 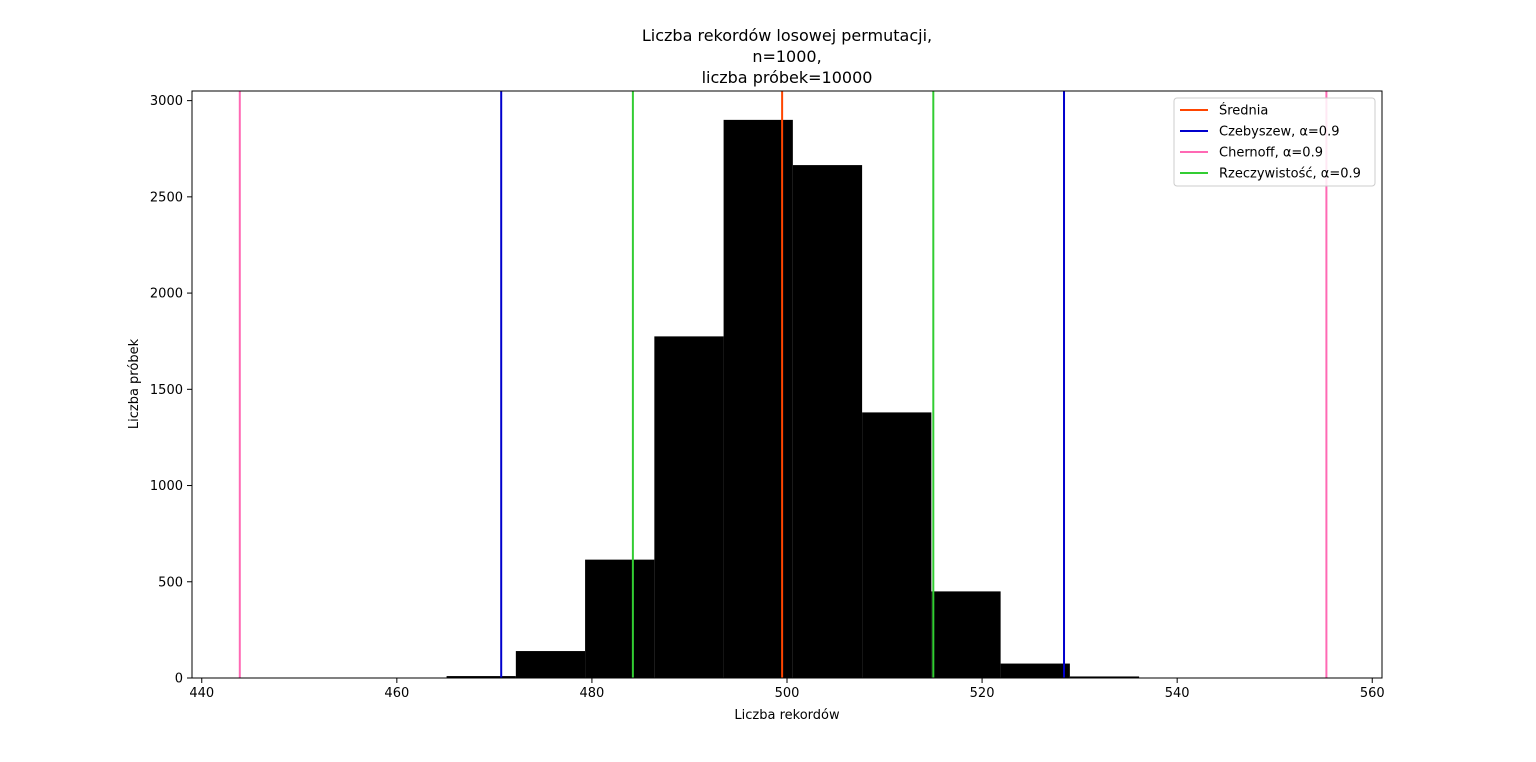 What do you see at coordinates (787, 715) in the screenshot?
I see `x-axis-label: Liczba rekordów` at bounding box center [787, 715].